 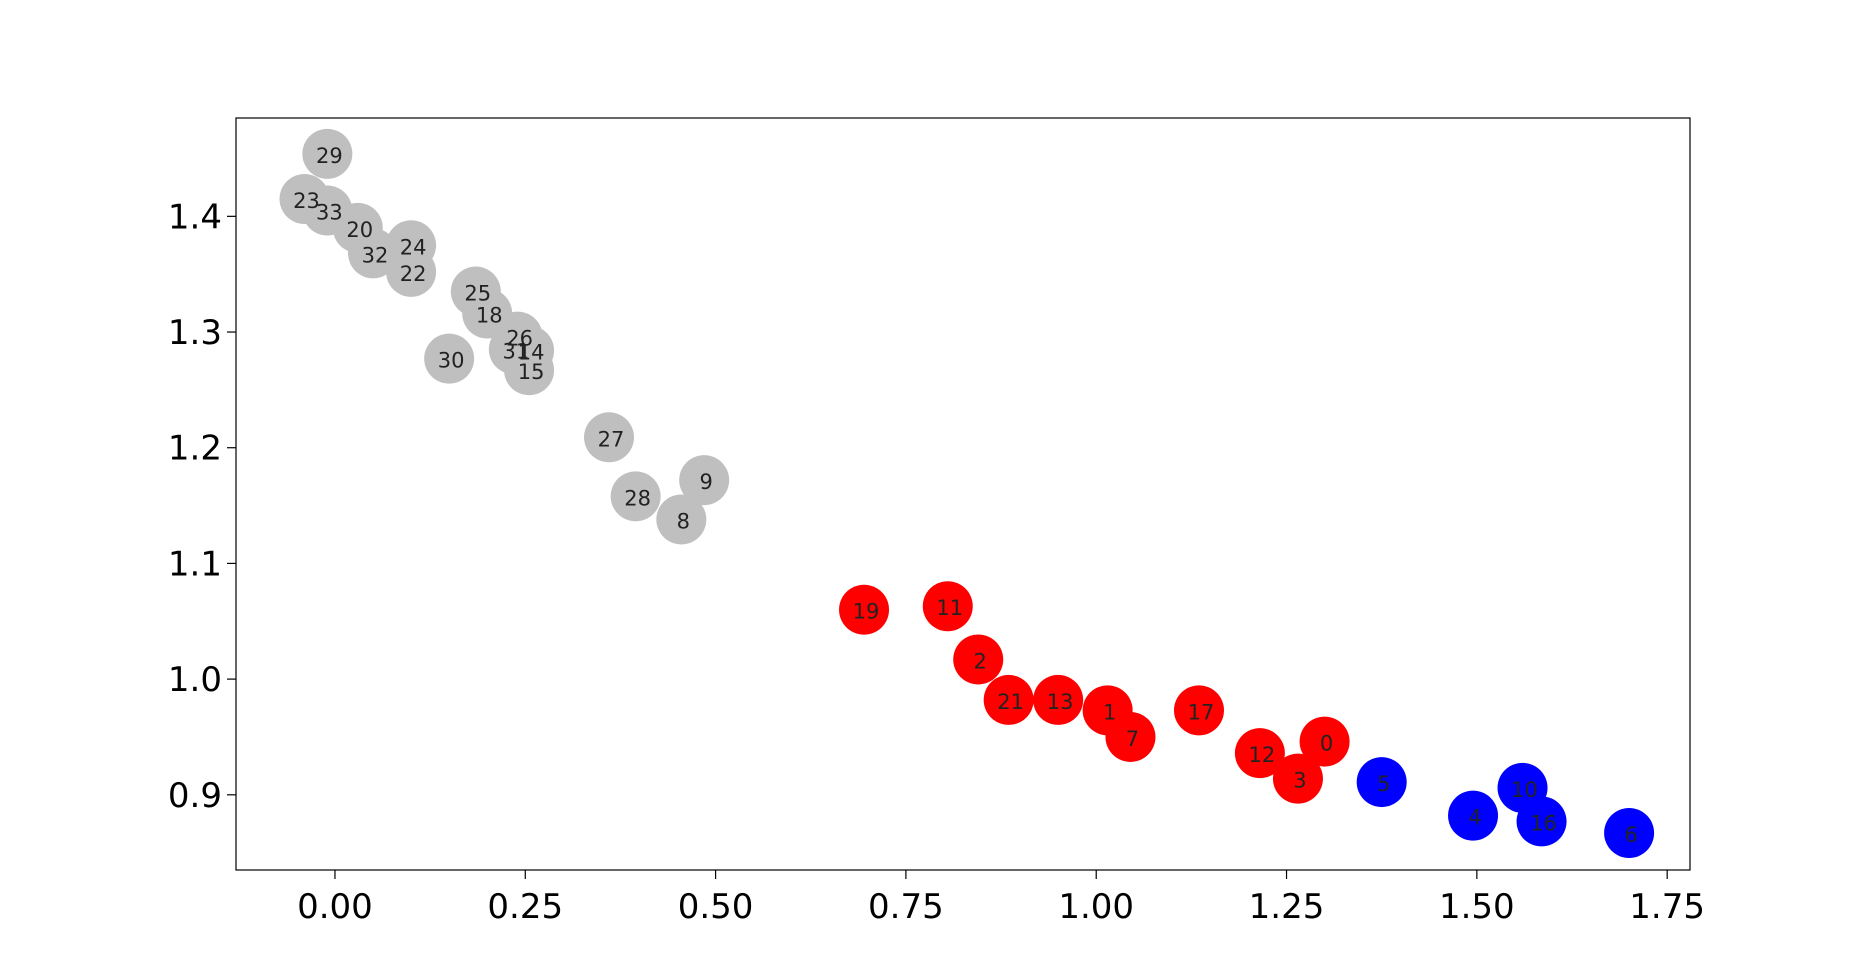 I want to click on x-tick-label: 1.00, so click(x=1096, y=907).